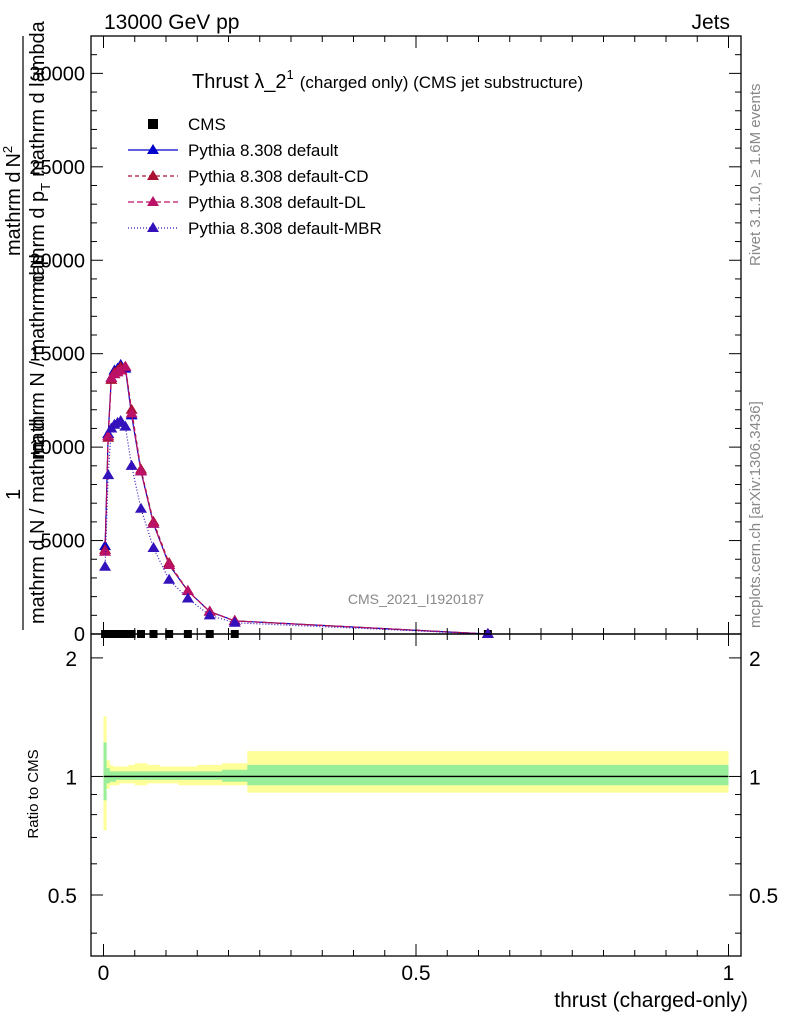  What do you see at coordinates (57, 168) in the screenshot?
I see `main-ytick-label: 25000` at bounding box center [57, 168].